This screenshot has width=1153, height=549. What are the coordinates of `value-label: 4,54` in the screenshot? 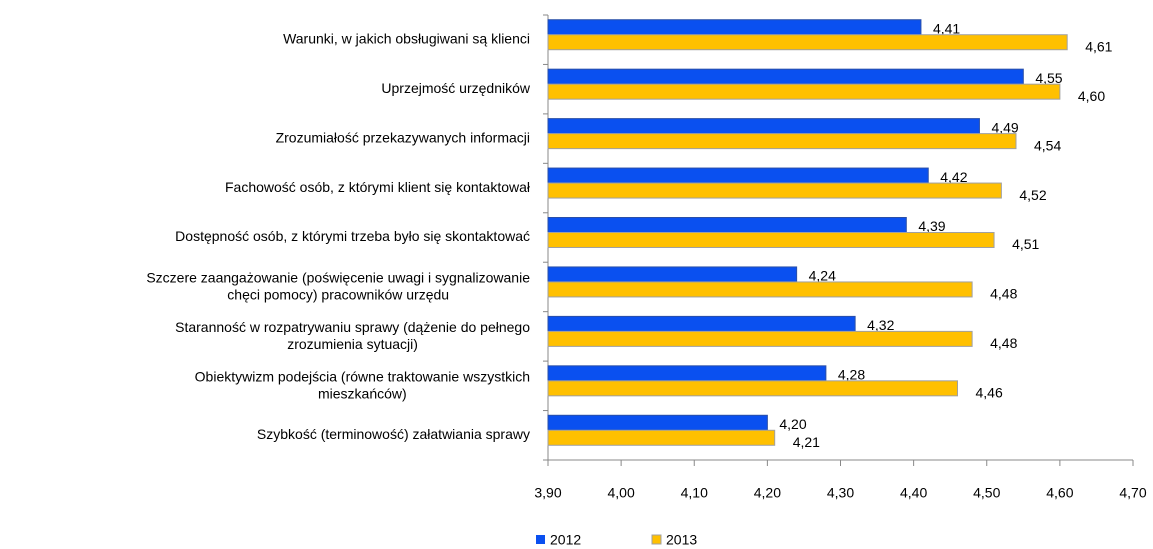 It's located at (1047, 145).